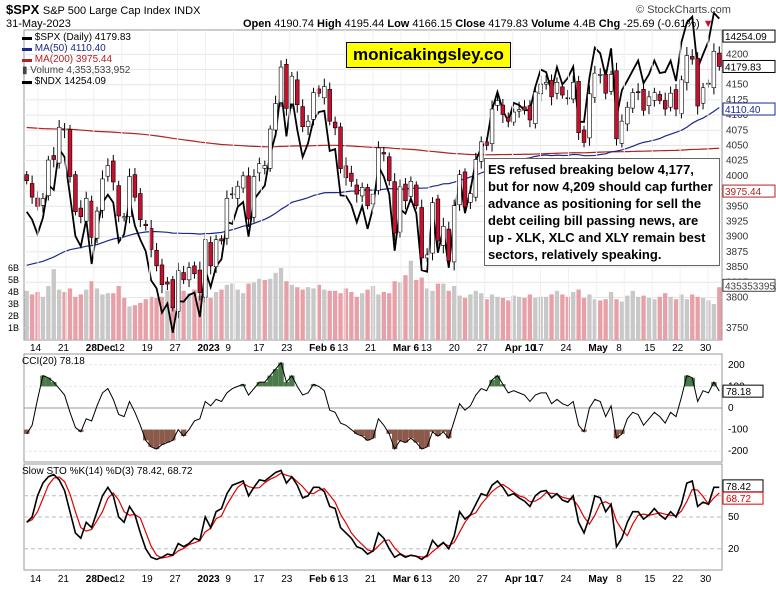 The height and width of the screenshot is (589, 776). Describe the element at coordinates (708, 24) in the screenshot. I see `down-arrow-icon: ▼` at that location.